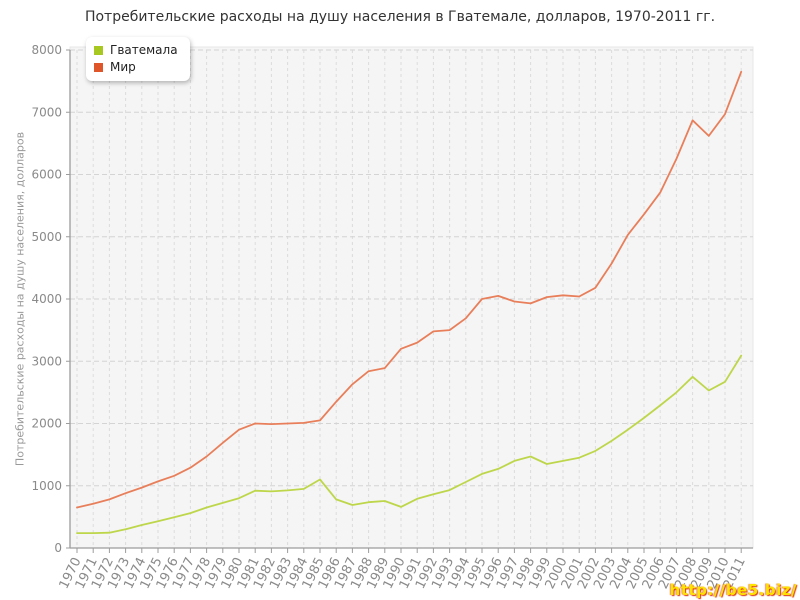 The height and width of the screenshot is (600, 800). Describe the element at coordinates (98, 50) in the screenshot. I see `legend-swatch-guatemala` at that location.